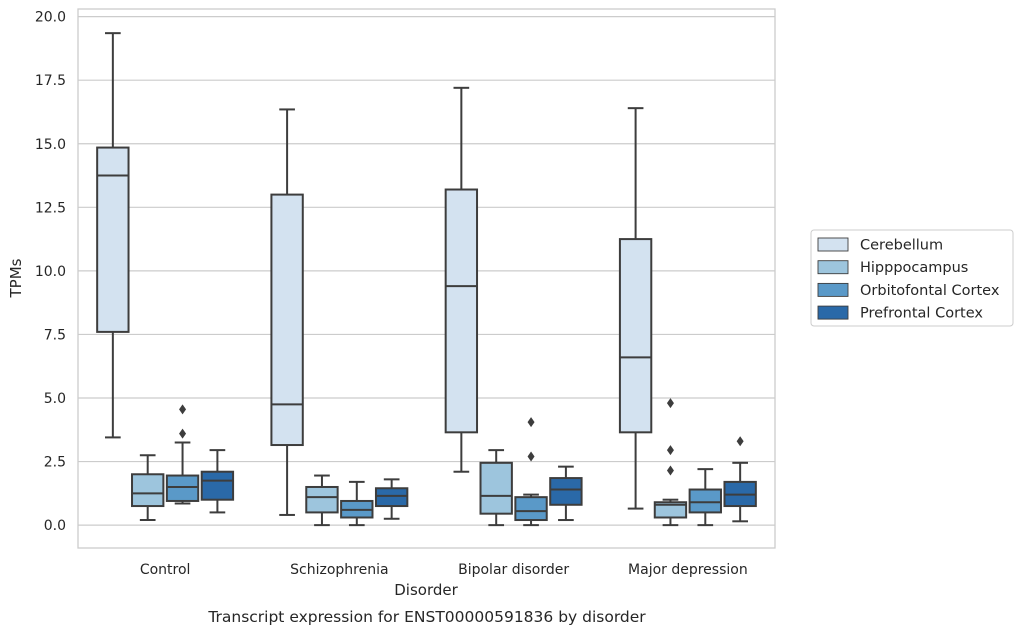 The image size is (1023, 634). Describe the element at coordinates (901, 246) in the screenshot. I see `legend-label: Cerebellum` at that location.